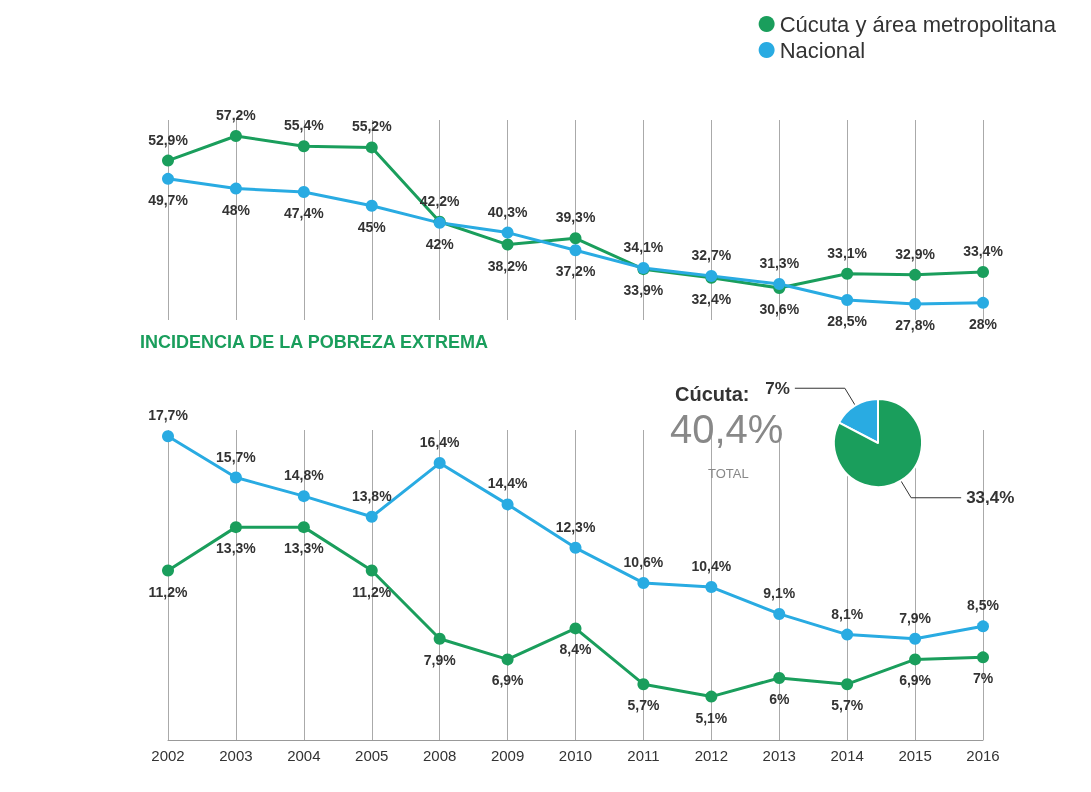  What do you see at coordinates (779, 699) in the screenshot?
I see `data-label: 6%` at bounding box center [779, 699].